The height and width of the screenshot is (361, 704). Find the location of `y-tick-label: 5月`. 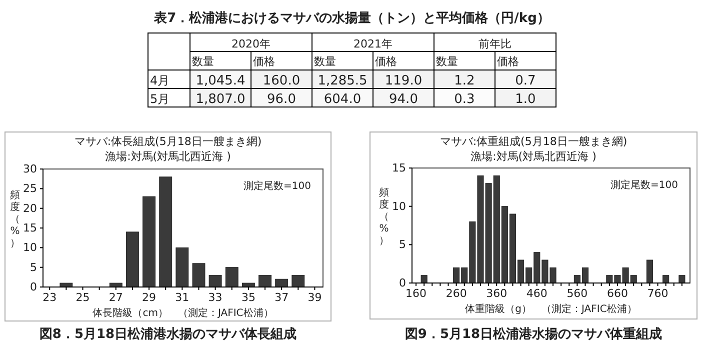

y-tick-label: 5月 is located at coordinates (160, 99).